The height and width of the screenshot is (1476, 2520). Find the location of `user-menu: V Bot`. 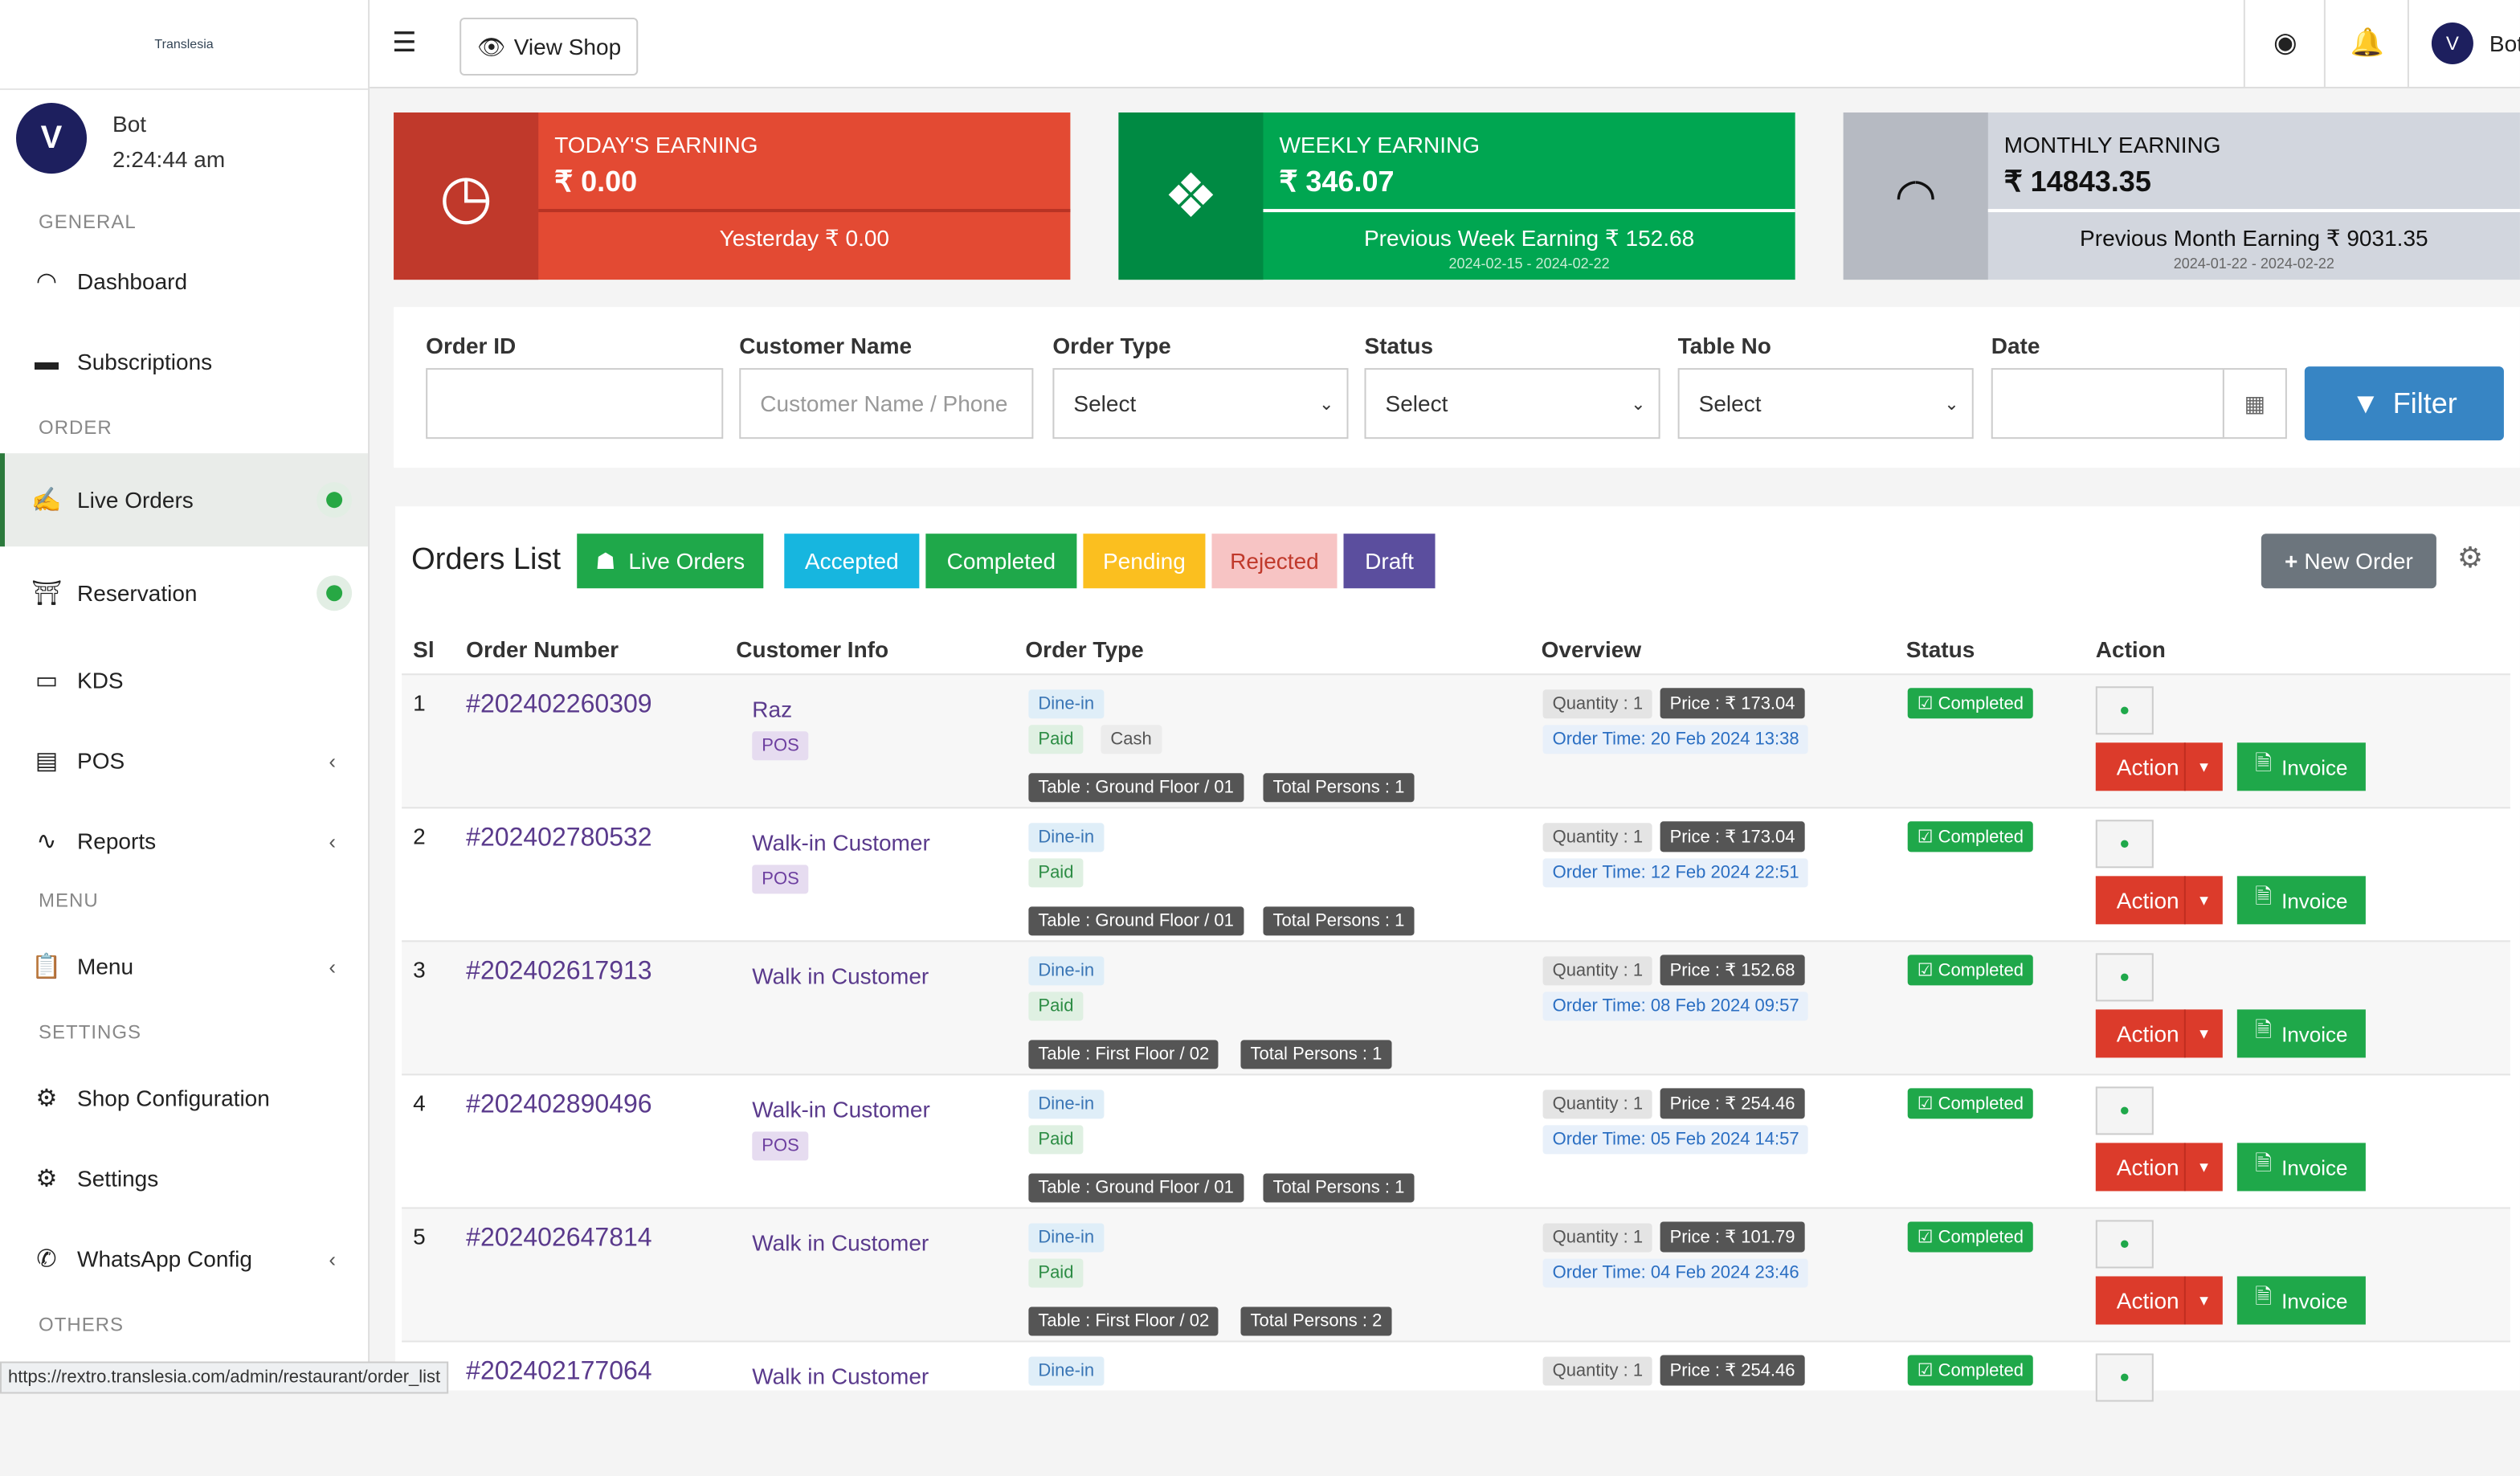

user-menu: V Bot is located at coordinates (2463, 44).